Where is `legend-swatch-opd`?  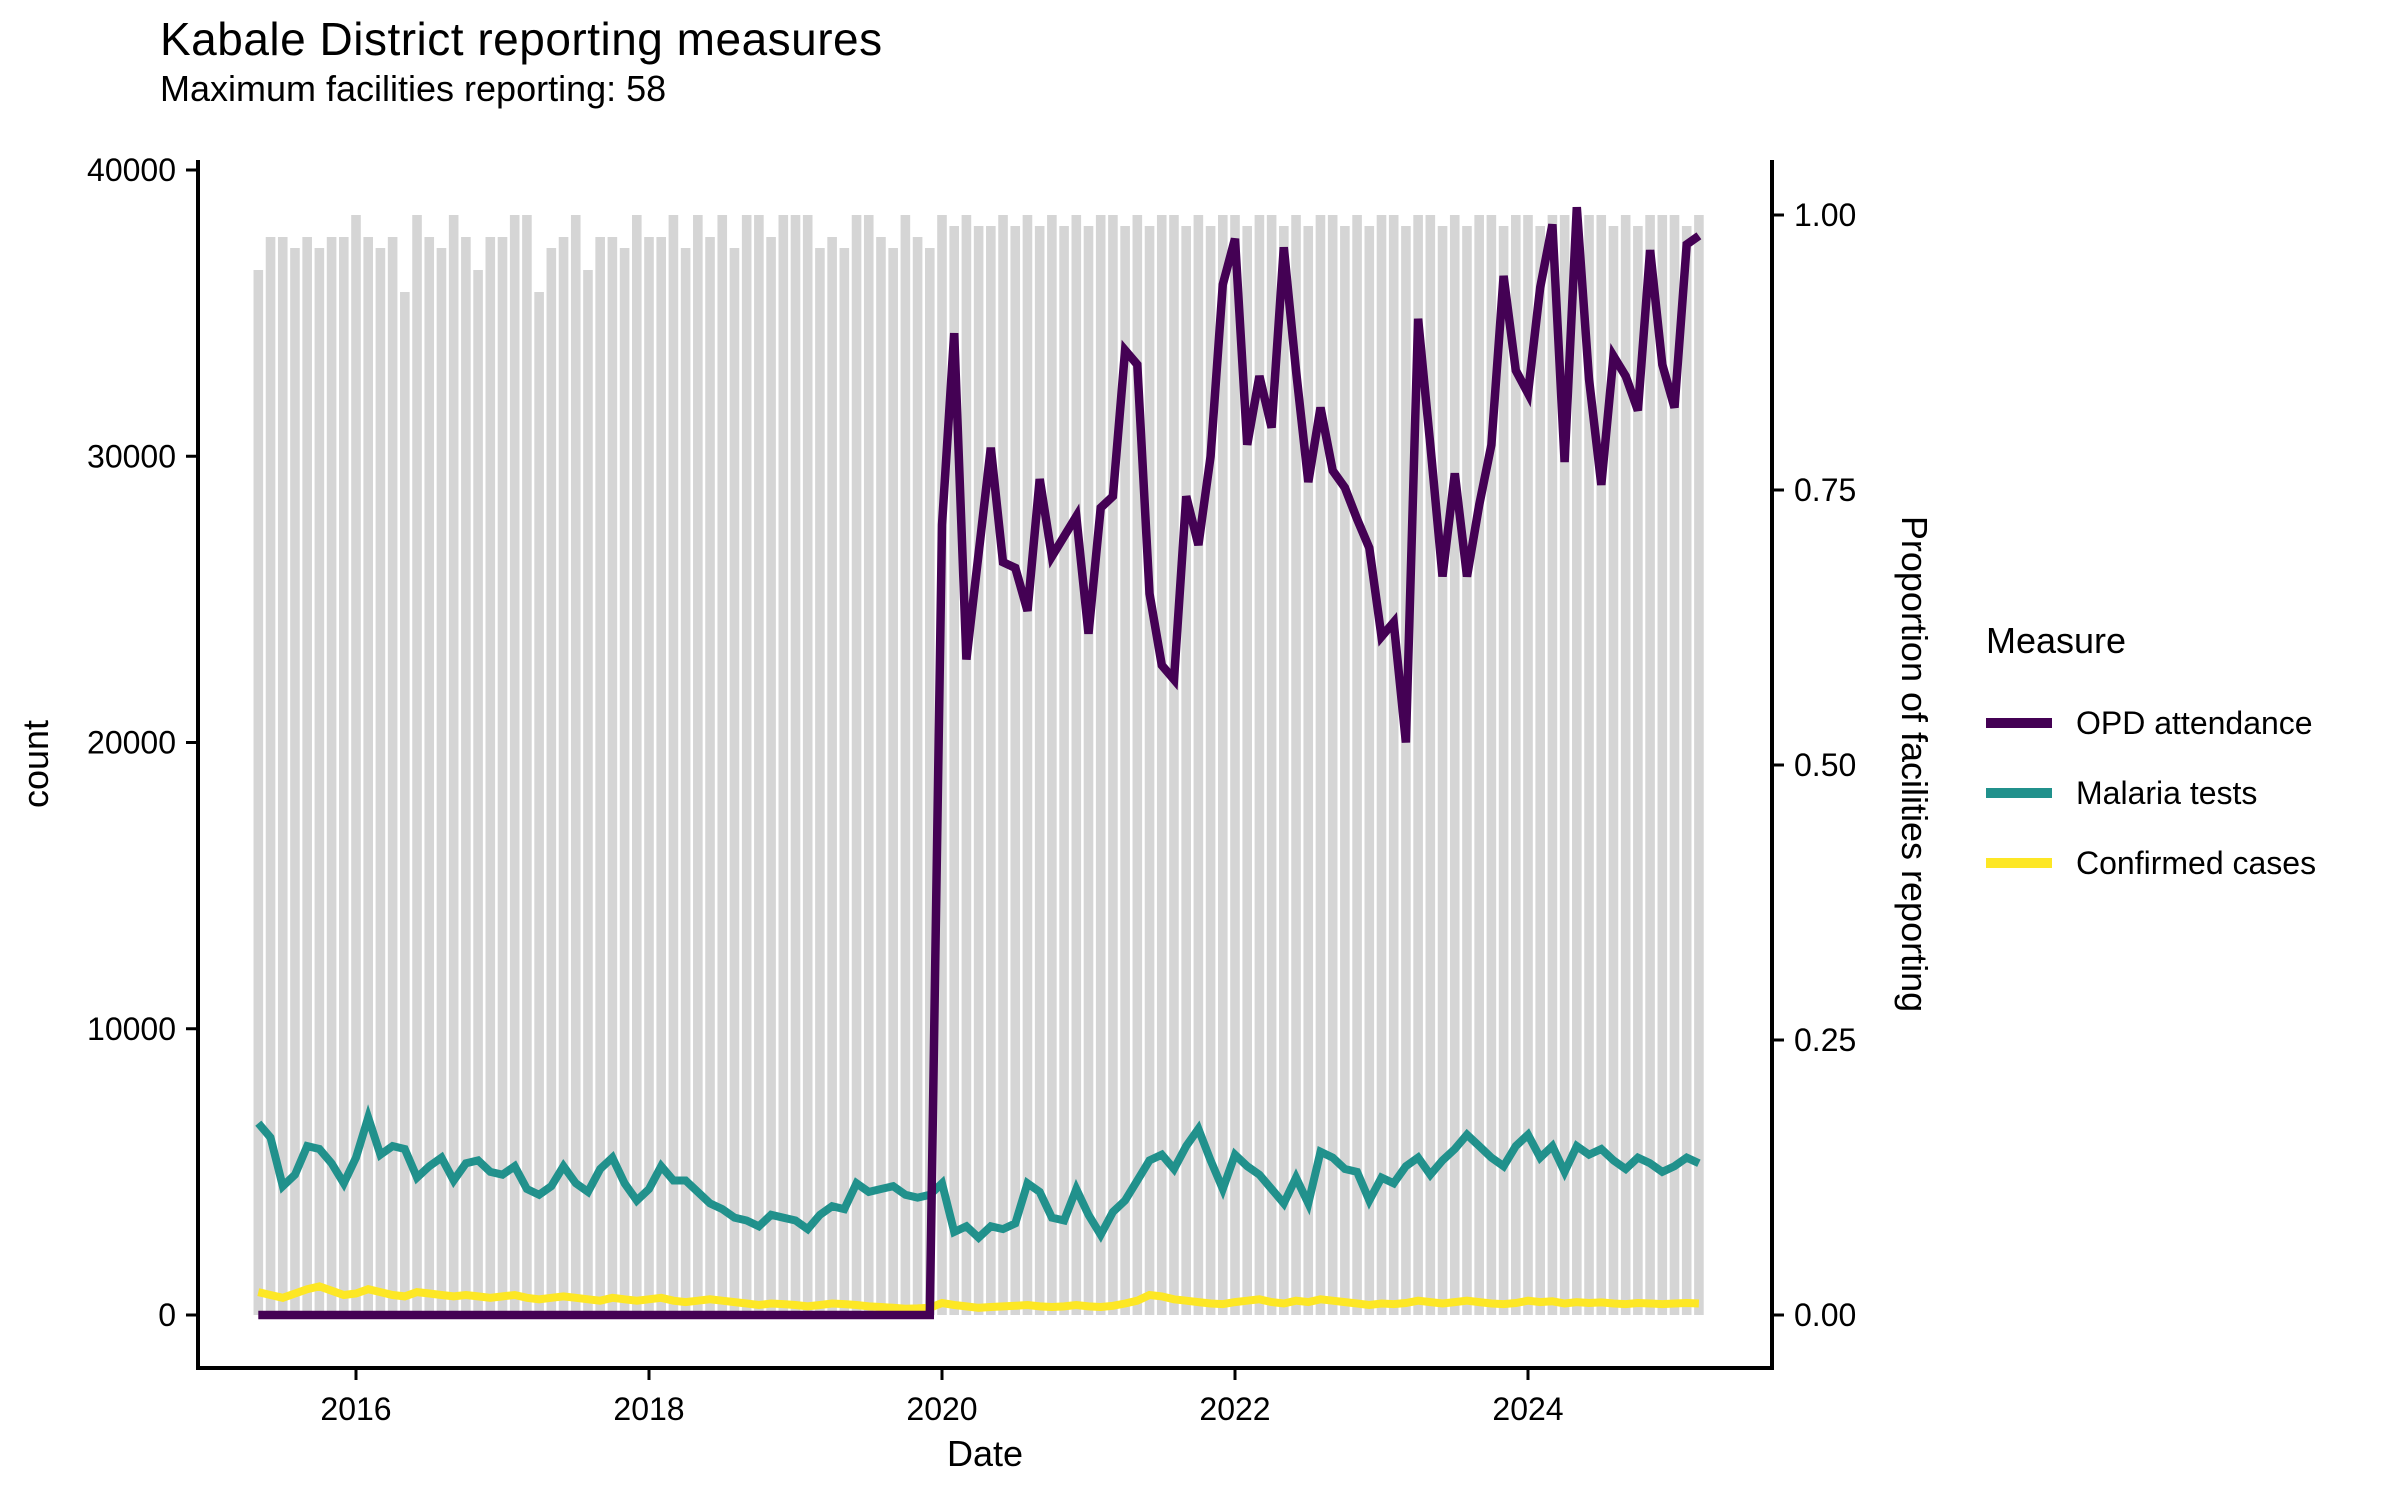
legend-swatch-opd is located at coordinates (2019, 723).